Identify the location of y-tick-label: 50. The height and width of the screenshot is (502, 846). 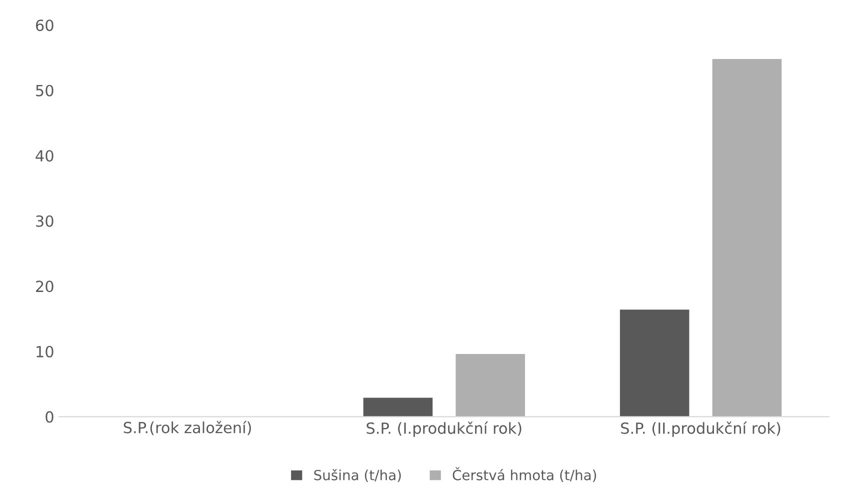
(45, 90).